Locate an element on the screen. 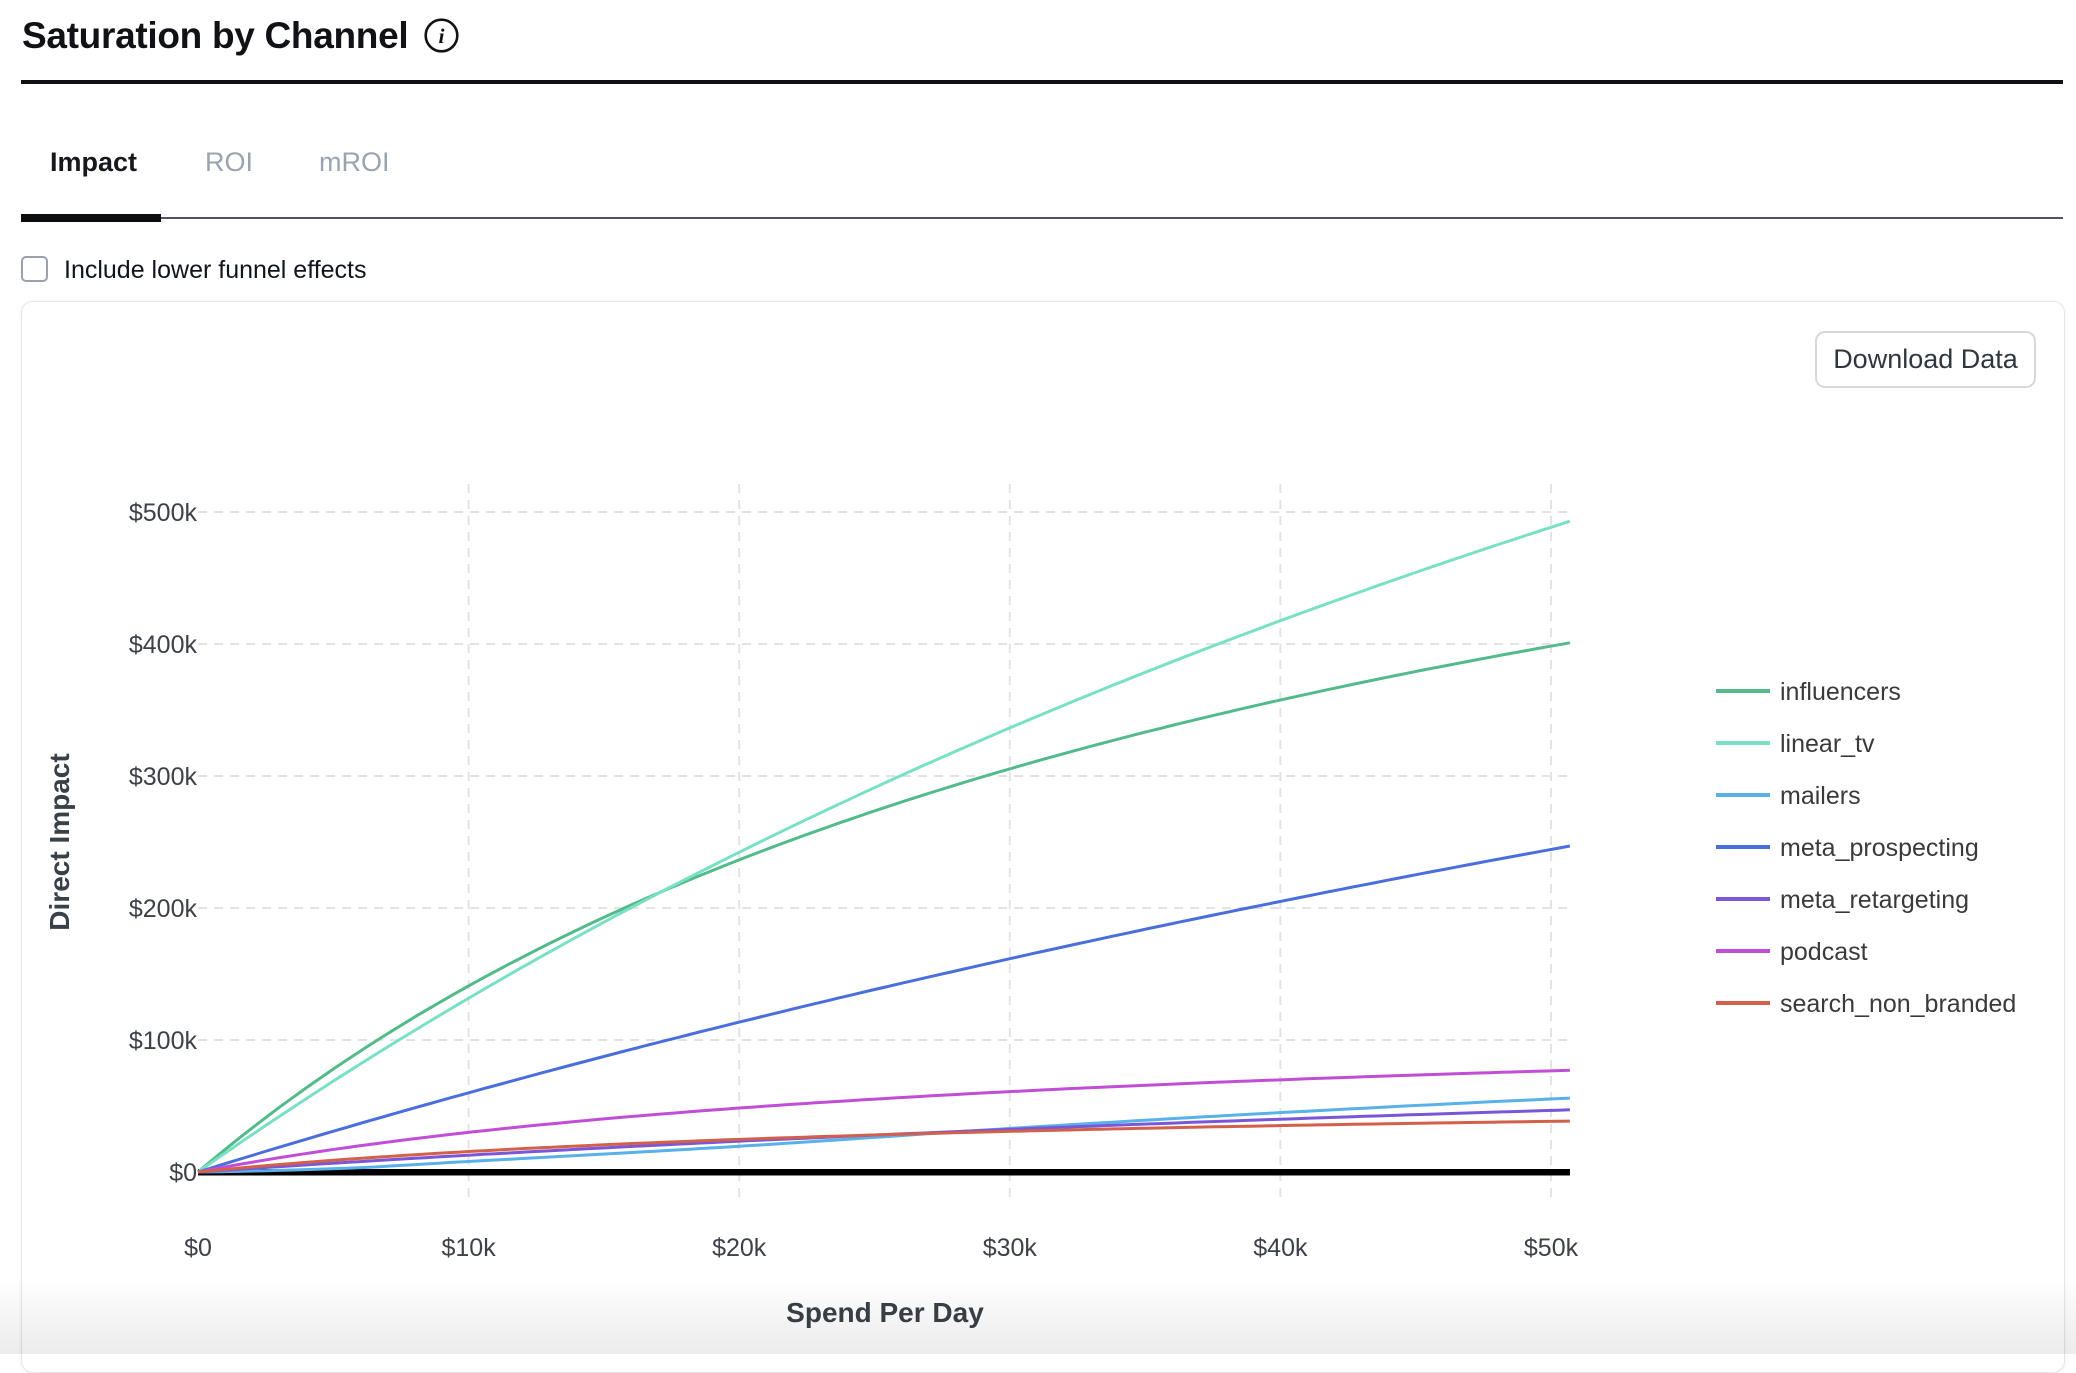  svg-text: linear_tv is located at coordinates (1827, 744).